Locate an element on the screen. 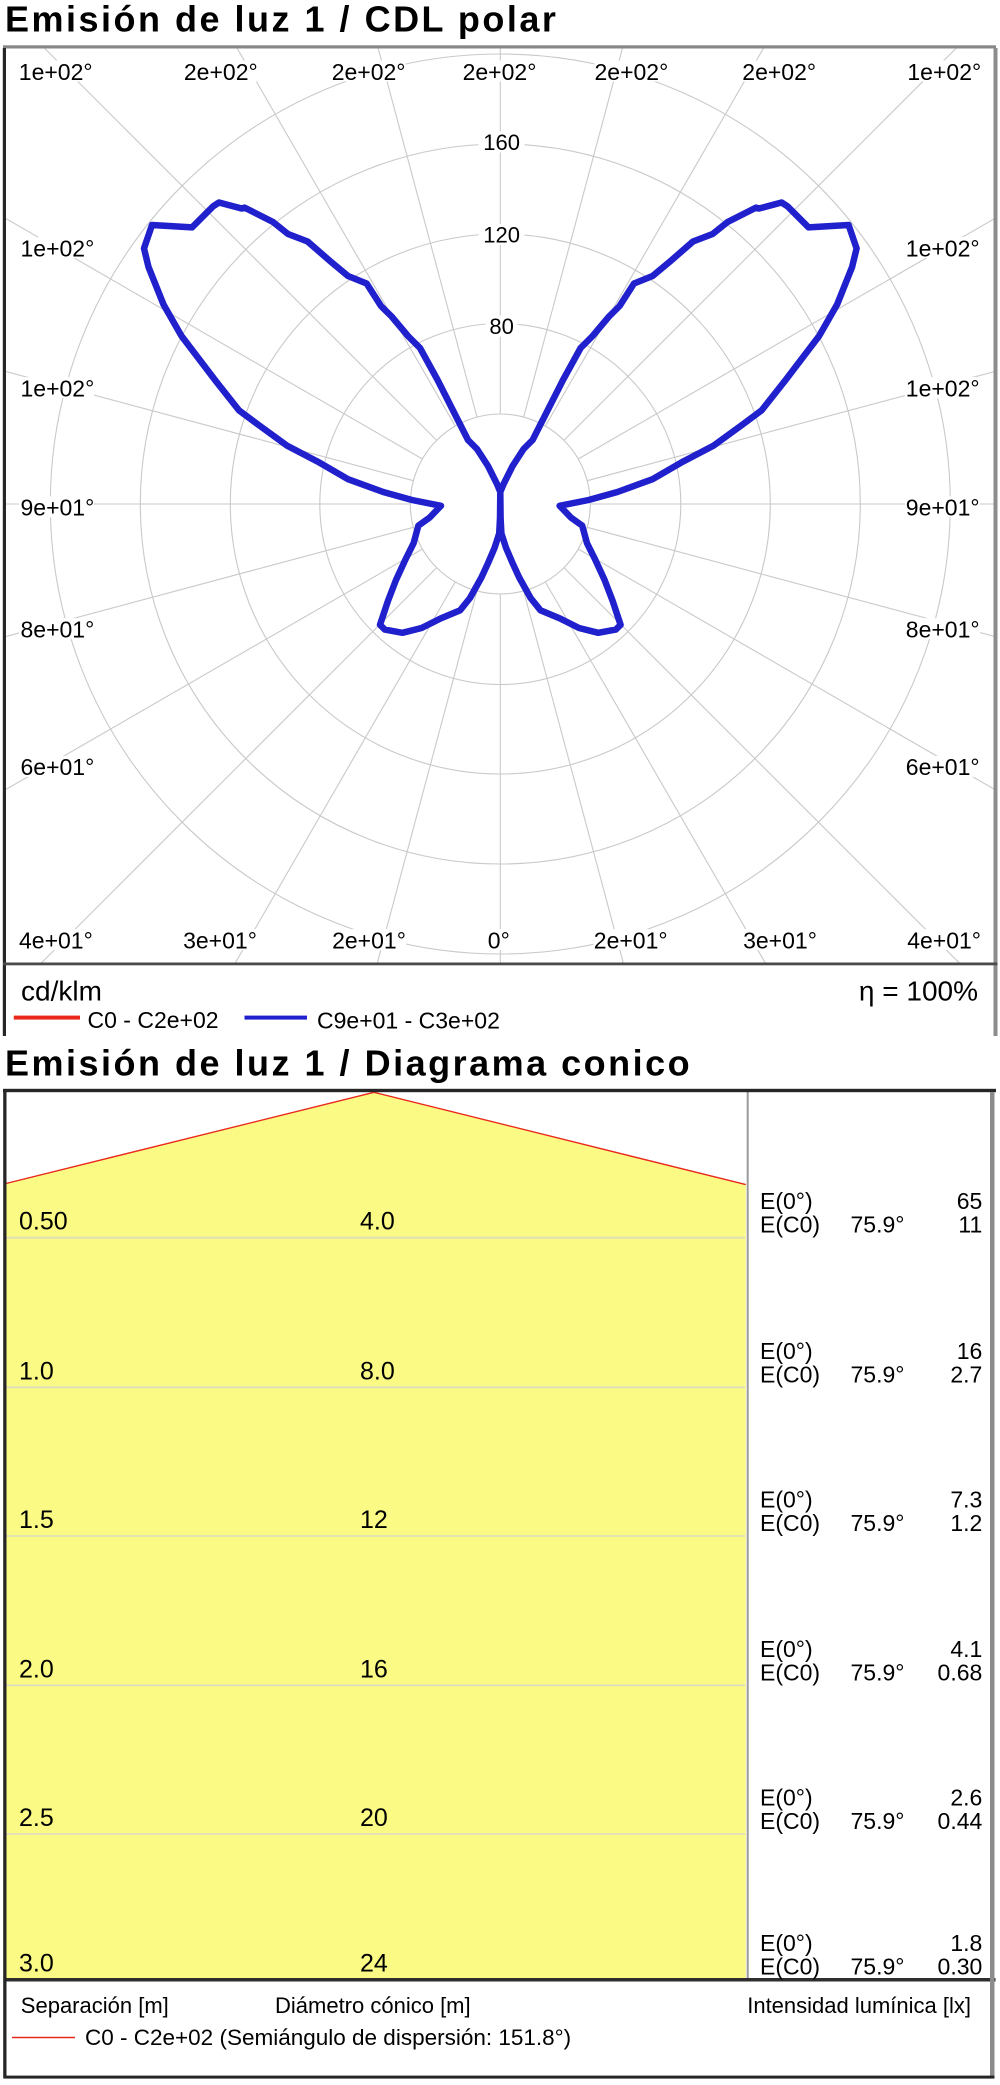 This screenshot has height=2085, width=1000. svg-text: 12 is located at coordinates (374, 1520).